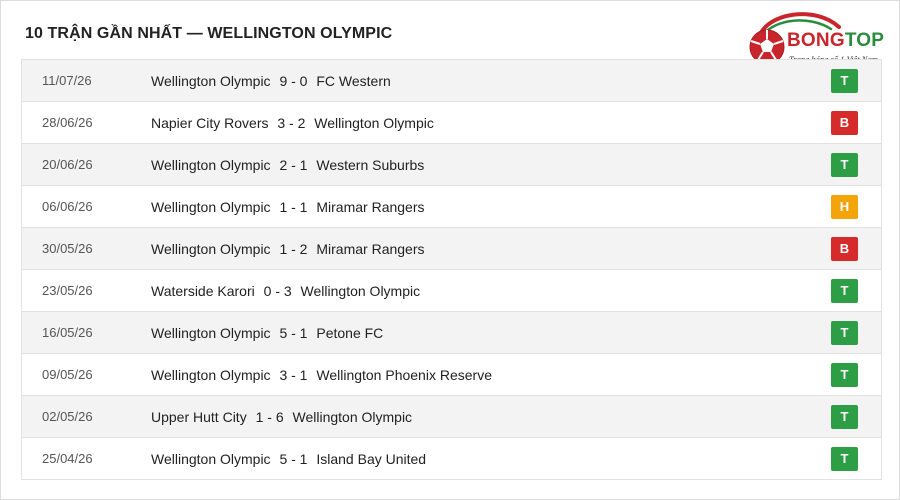 The height and width of the screenshot is (500, 900). I want to click on match-fixture: Wellington Olympic 1 - 1 Miramar Rangers, so click(288, 207).